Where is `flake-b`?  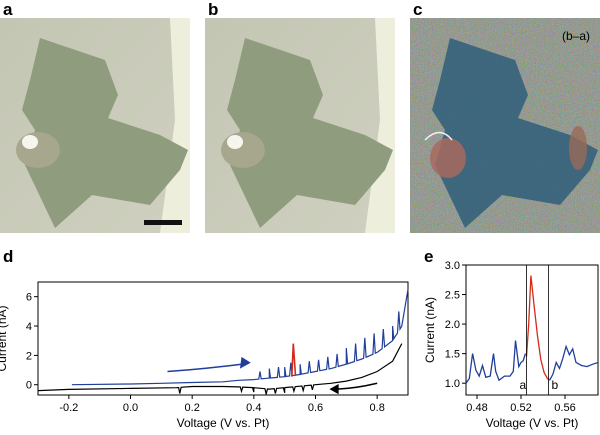
flake-b is located at coordinates (310, 133).